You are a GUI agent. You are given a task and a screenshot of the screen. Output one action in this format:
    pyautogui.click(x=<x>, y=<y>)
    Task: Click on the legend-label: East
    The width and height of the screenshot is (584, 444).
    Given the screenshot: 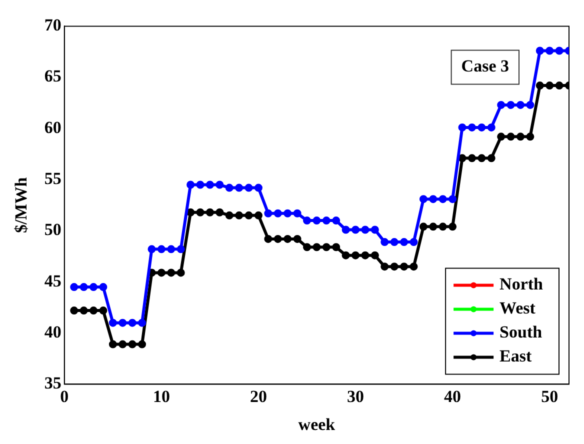 What is the action you would take?
    pyautogui.click(x=516, y=356)
    